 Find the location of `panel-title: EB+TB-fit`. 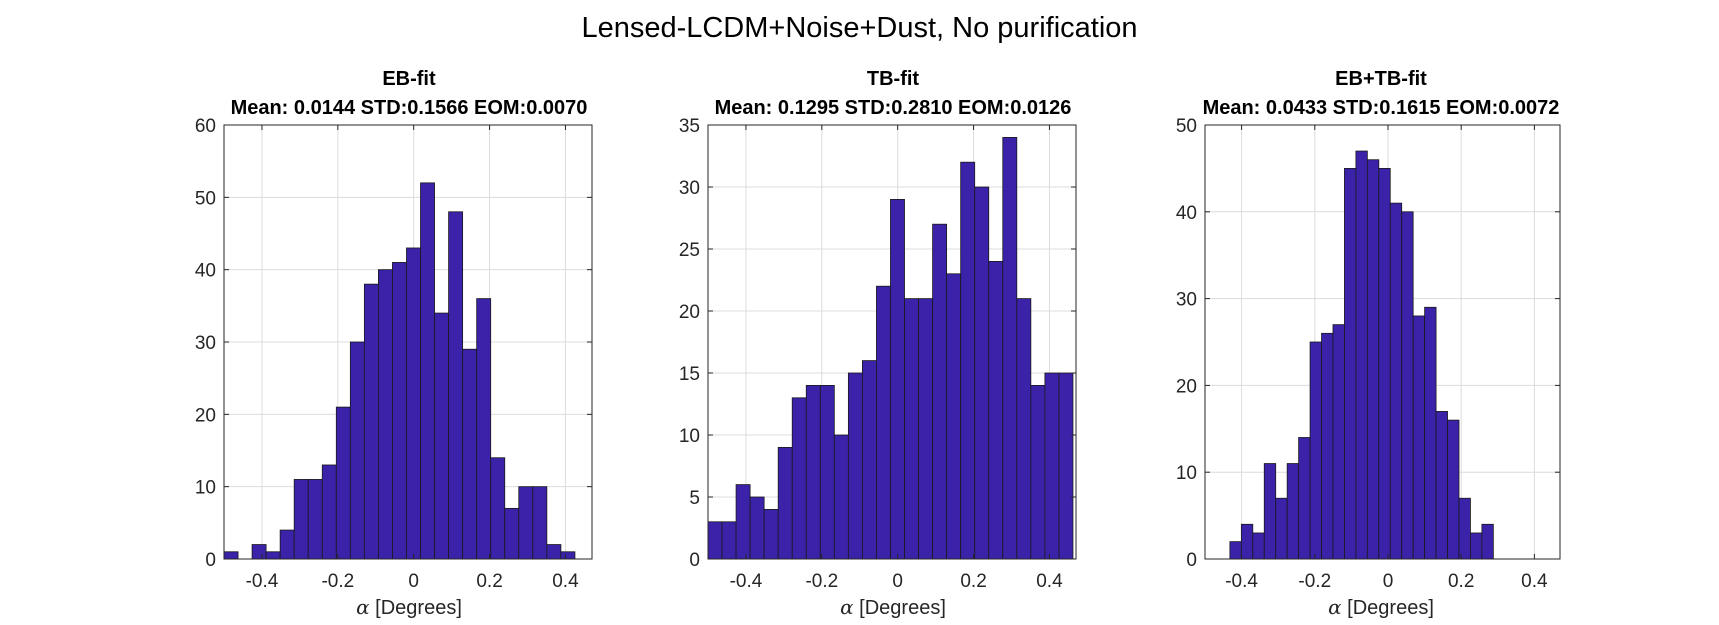

panel-title: EB+TB-fit is located at coordinates (1381, 79).